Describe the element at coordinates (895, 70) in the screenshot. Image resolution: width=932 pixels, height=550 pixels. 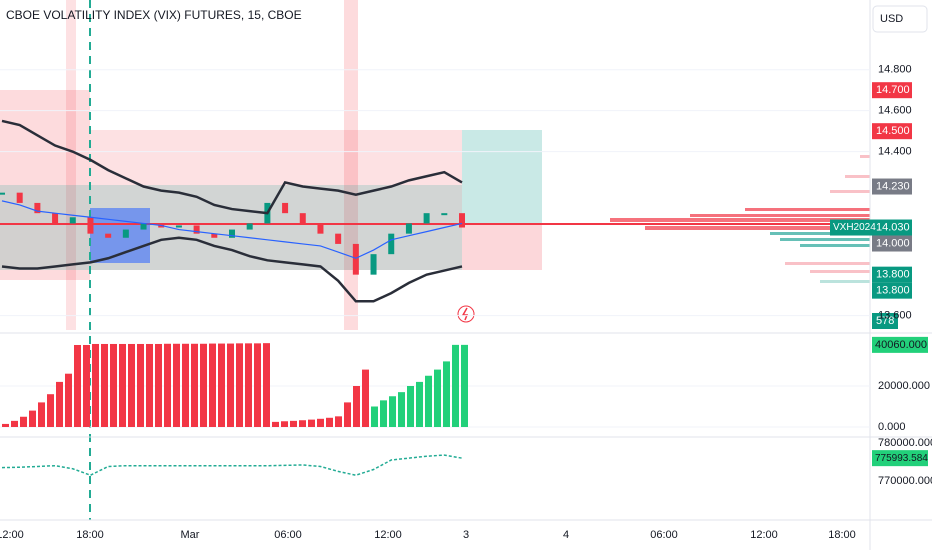
I see `y-tick-label: 14.800` at that location.